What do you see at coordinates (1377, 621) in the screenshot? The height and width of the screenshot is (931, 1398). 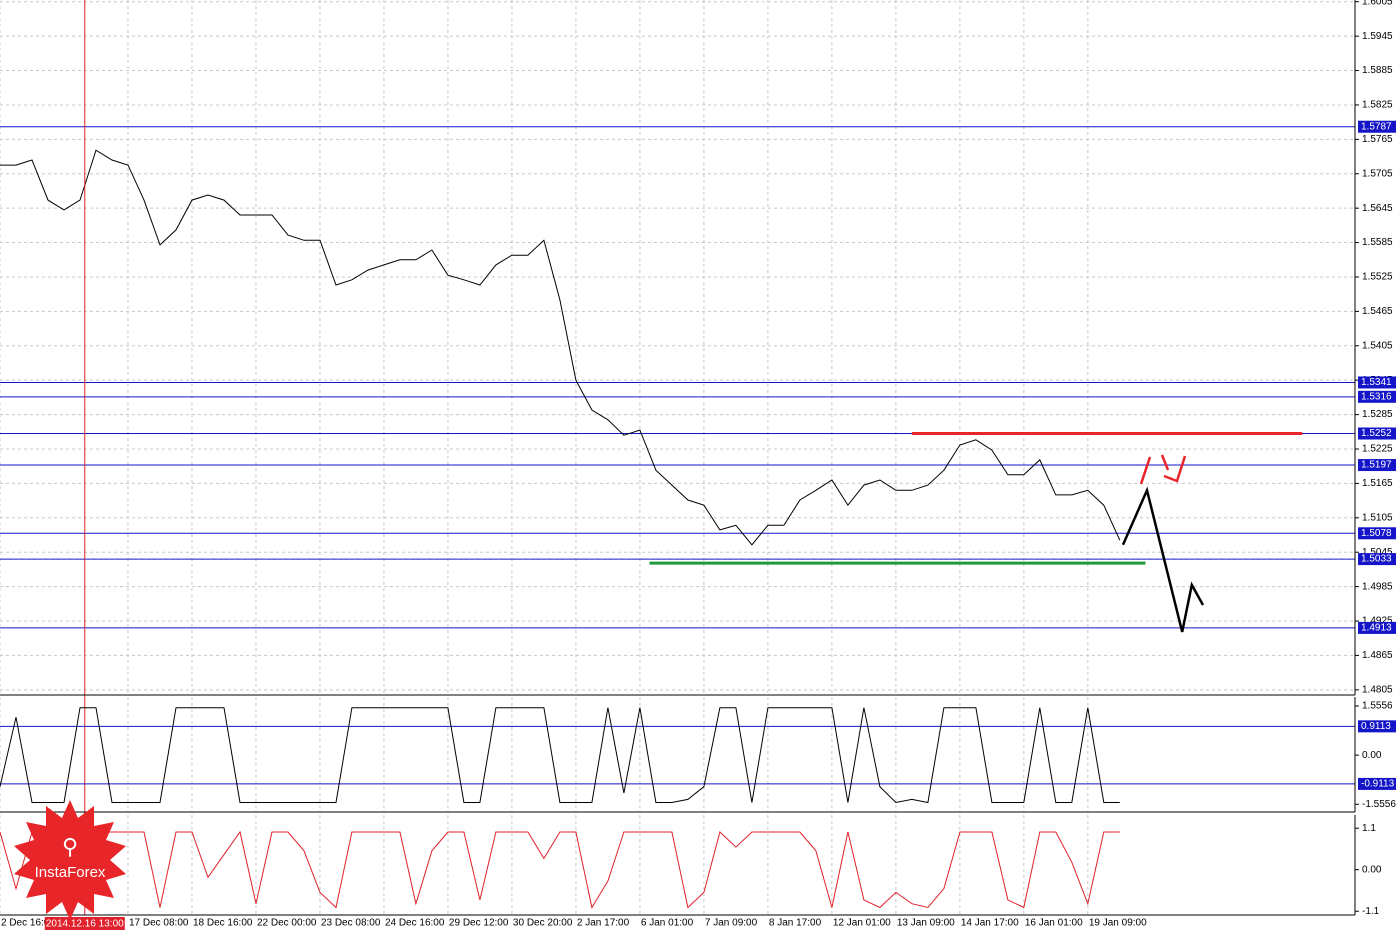 I see `y-tick-label: 1.4925` at bounding box center [1377, 621].